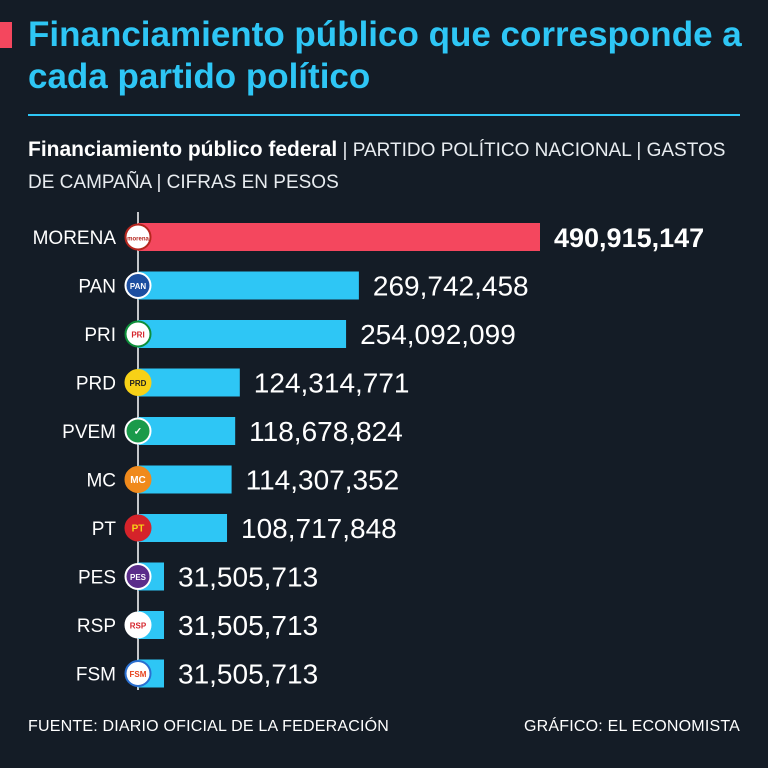 The width and height of the screenshot is (768, 768). I want to click on value-label: 118,678,824, so click(326, 431).